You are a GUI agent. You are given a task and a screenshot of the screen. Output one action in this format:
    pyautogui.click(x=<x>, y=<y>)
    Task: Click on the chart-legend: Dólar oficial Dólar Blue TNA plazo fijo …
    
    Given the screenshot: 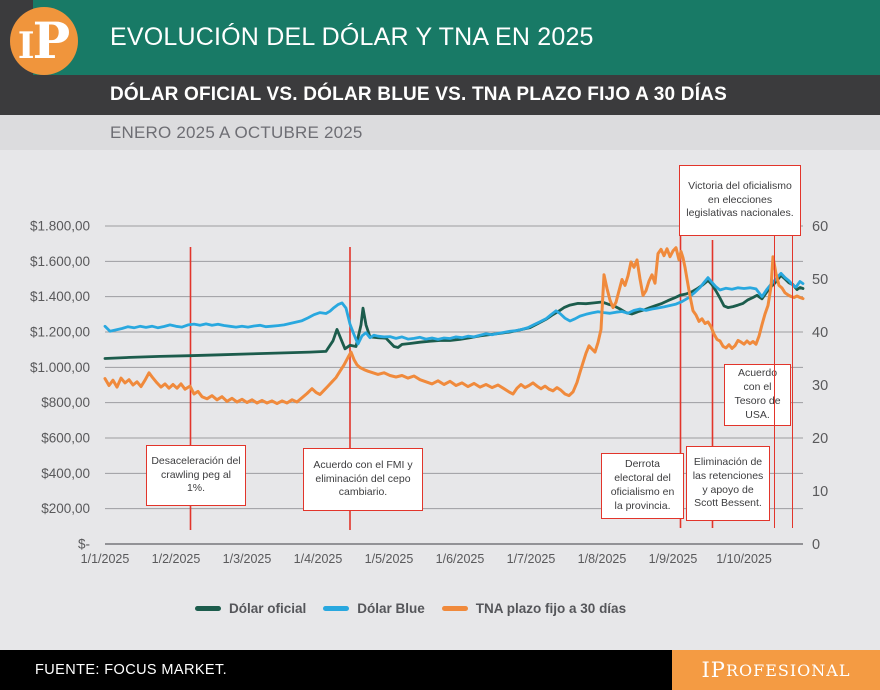 What is the action you would take?
    pyautogui.click(x=410, y=608)
    